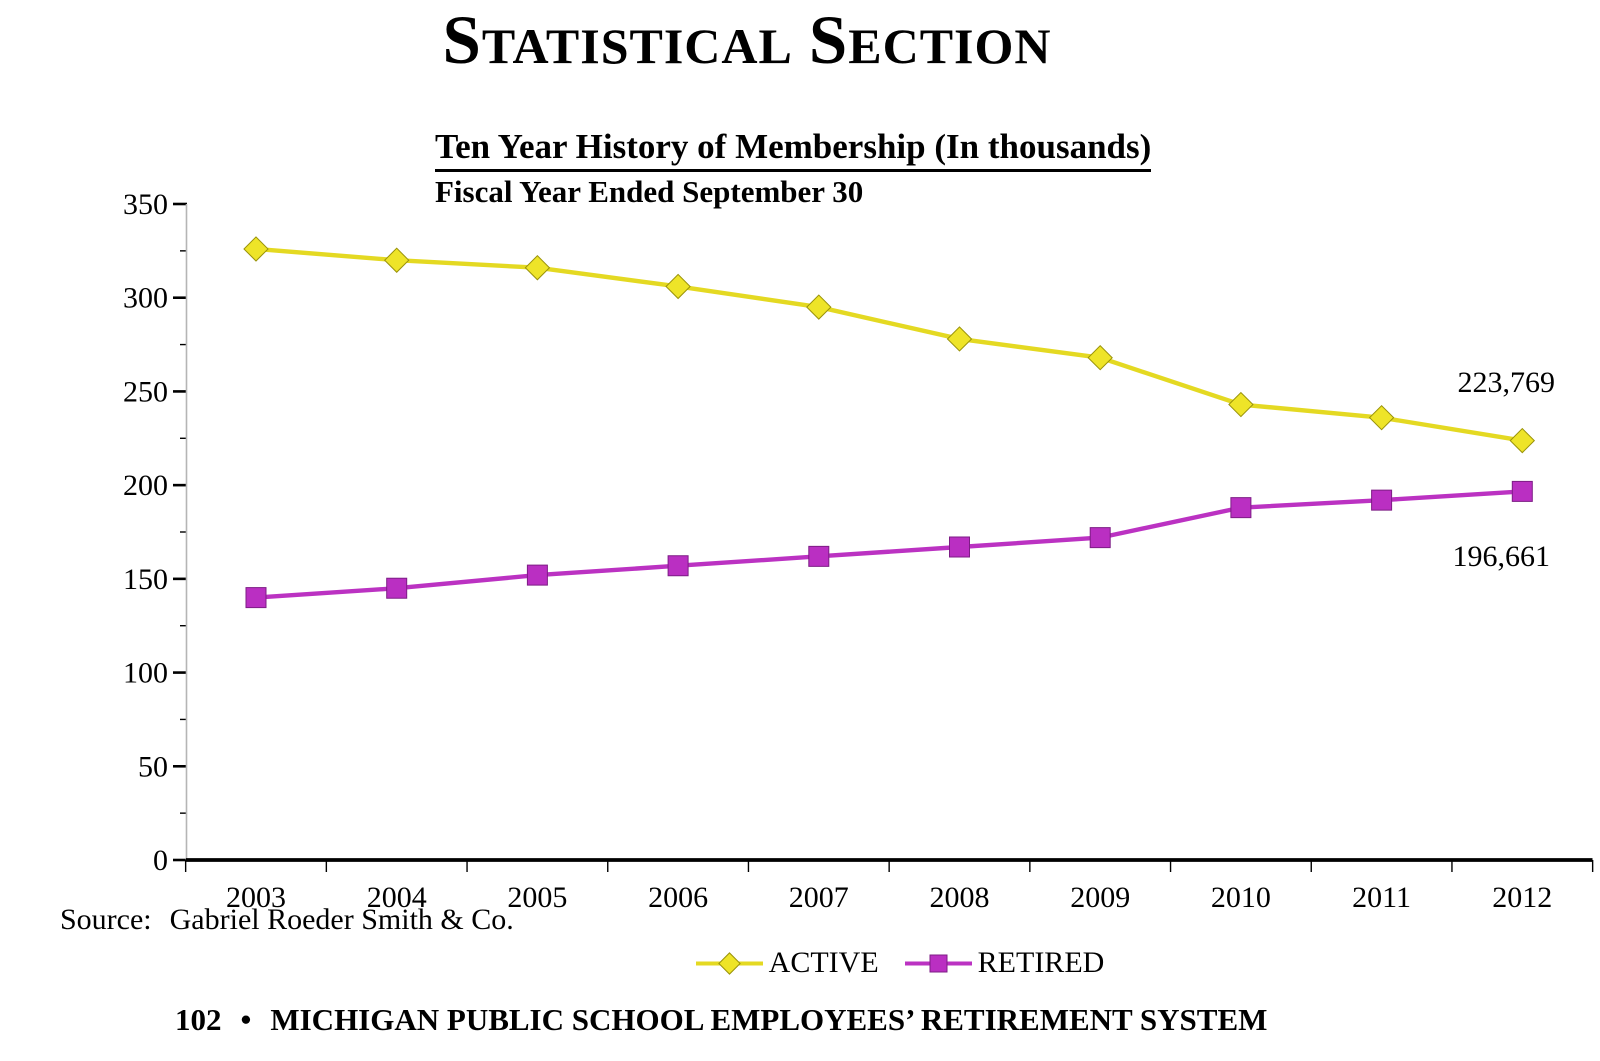 Image resolution: width=1600 pixels, height=1061 pixels. Describe the element at coordinates (145, 485) in the screenshot. I see `y-tick-label: 200` at that location.